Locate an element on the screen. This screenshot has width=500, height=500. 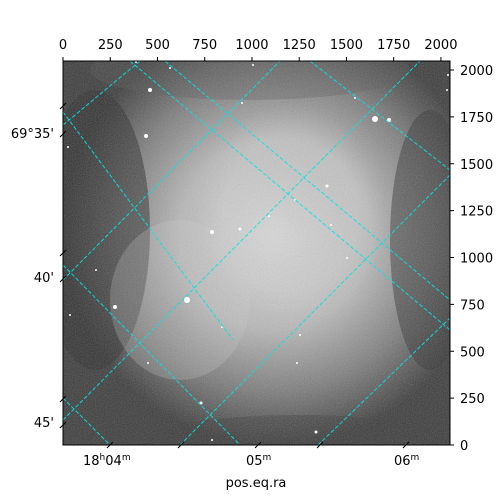
top-tick-label: 2000 is located at coordinates (440, 45).